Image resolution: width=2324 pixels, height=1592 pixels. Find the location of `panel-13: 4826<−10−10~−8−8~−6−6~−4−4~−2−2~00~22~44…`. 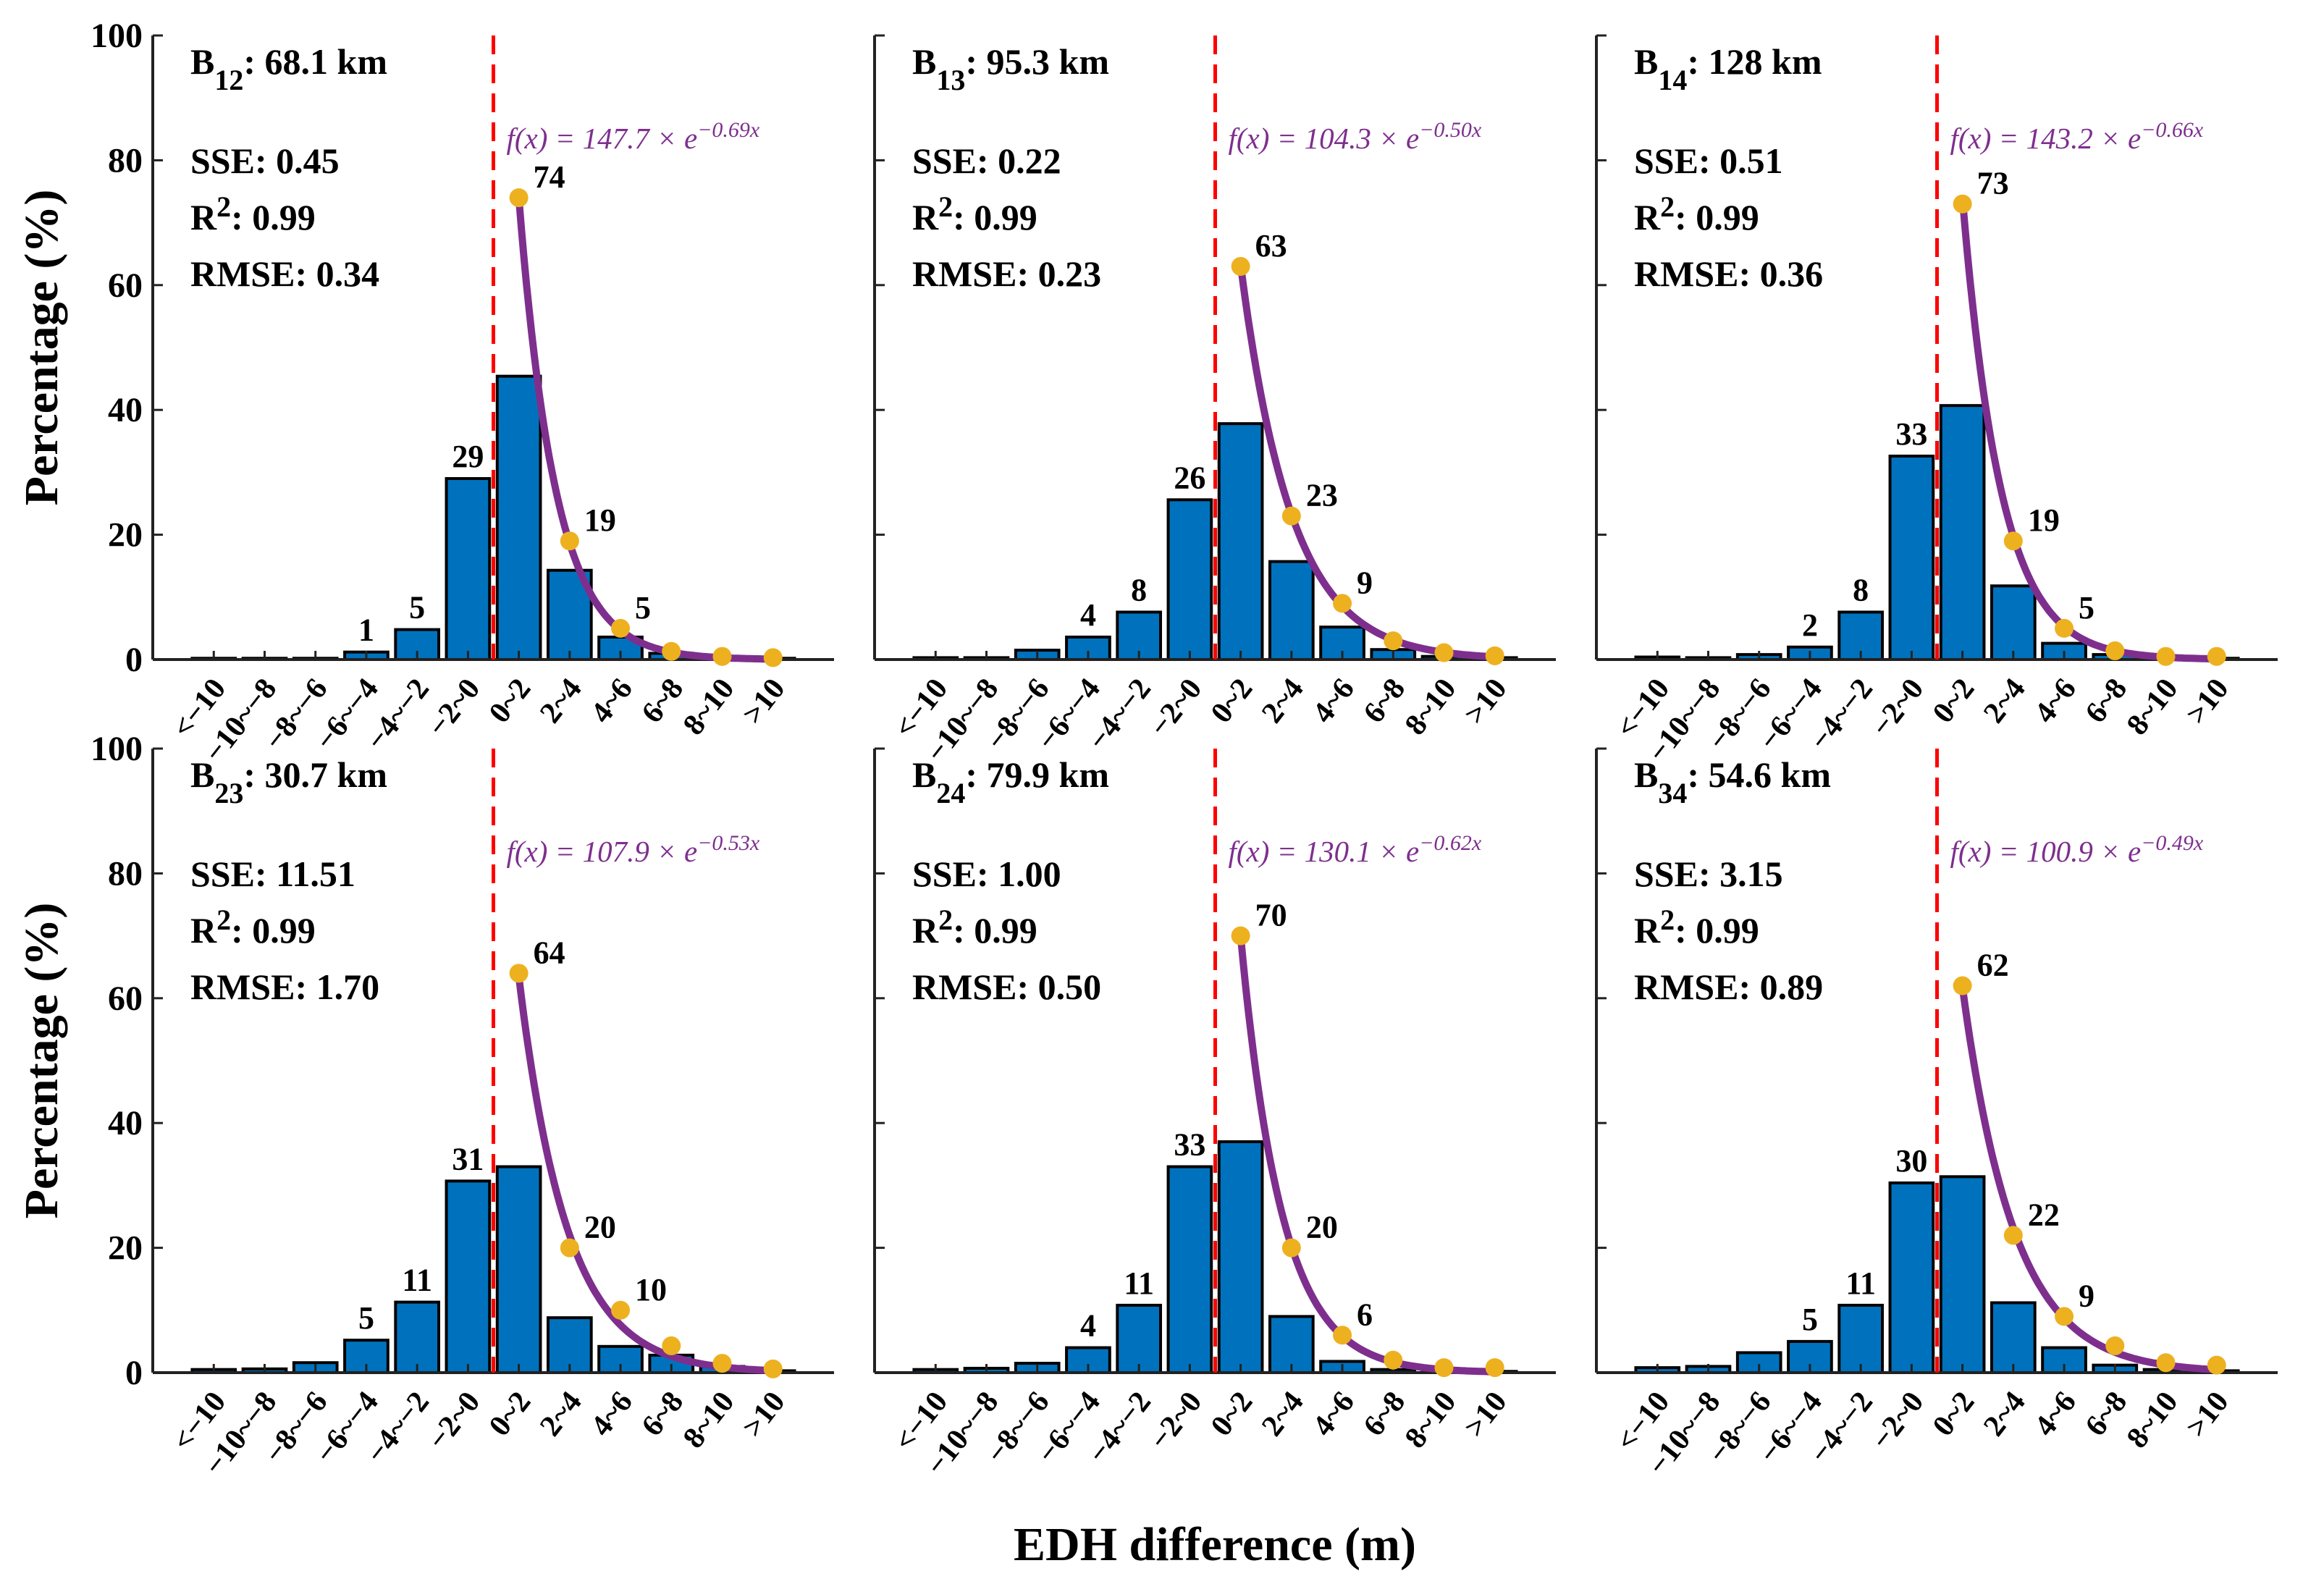

panel-13: 4826<−10−10~−8−8~−6−6~−4−4~−2−2~00~22~44… is located at coordinates (1214, 402).